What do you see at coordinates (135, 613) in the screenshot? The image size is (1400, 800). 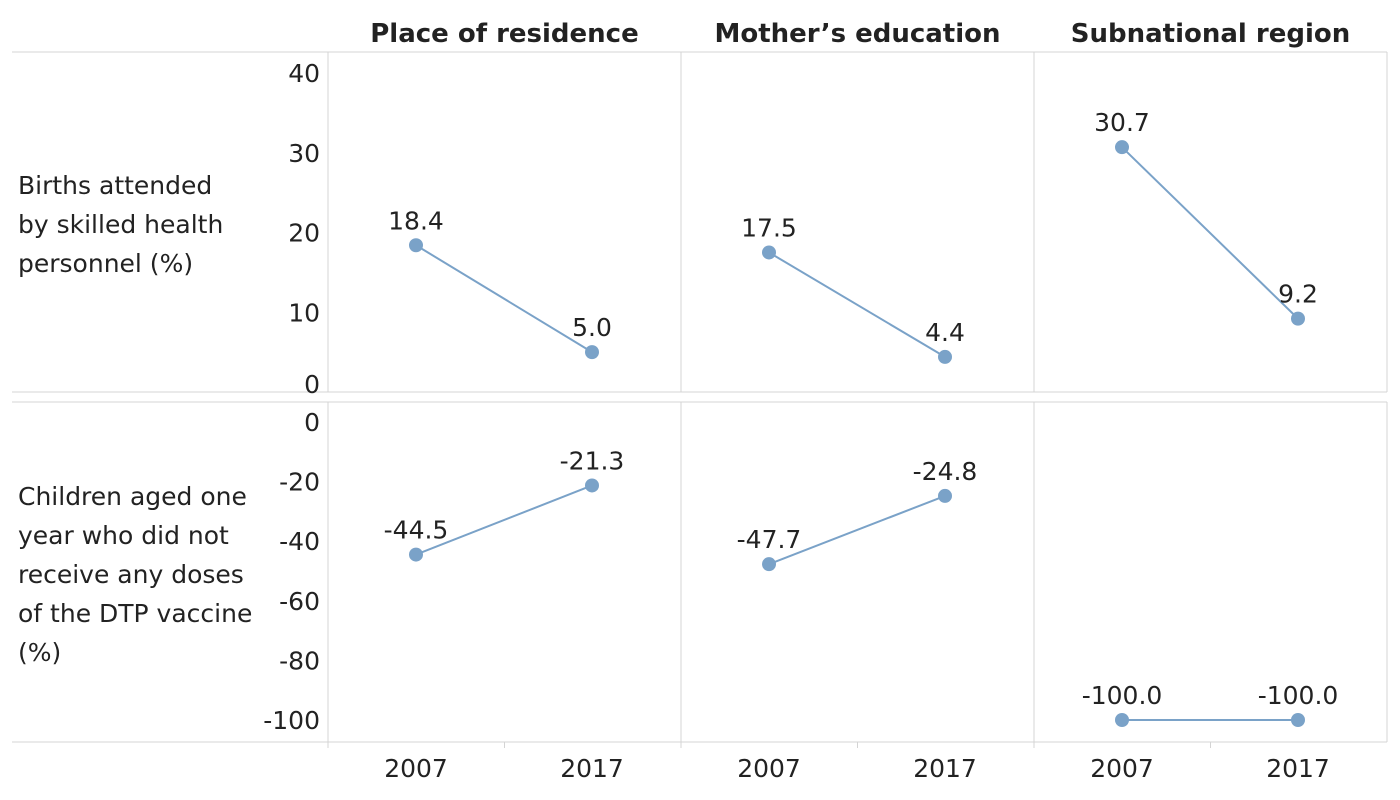 I see `row-label-line: of the DTP vaccine` at bounding box center [135, 613].